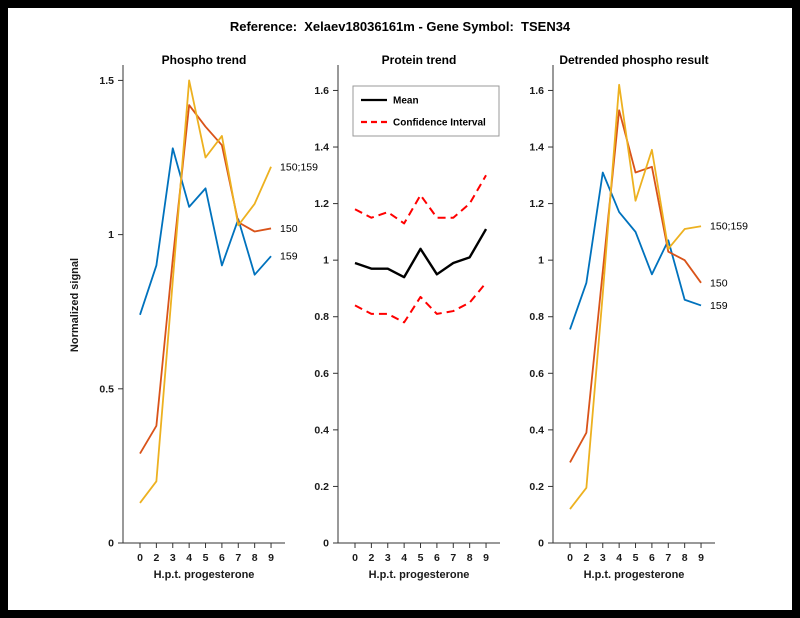  I want to click on panel-title-detrended-phospho: Detrended phospho result, so click(634, 60).